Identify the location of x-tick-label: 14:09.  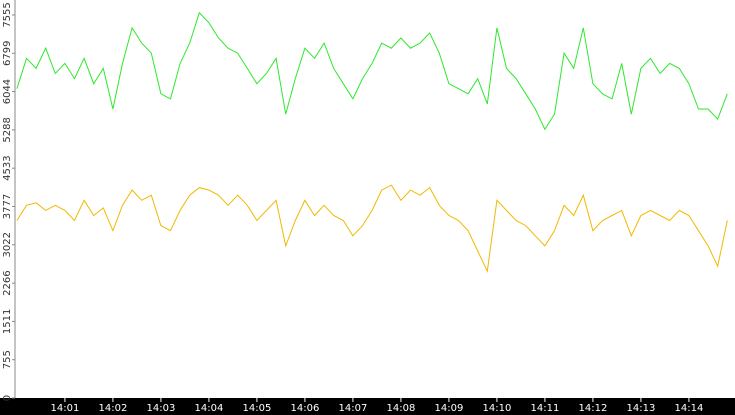
(449, 408).